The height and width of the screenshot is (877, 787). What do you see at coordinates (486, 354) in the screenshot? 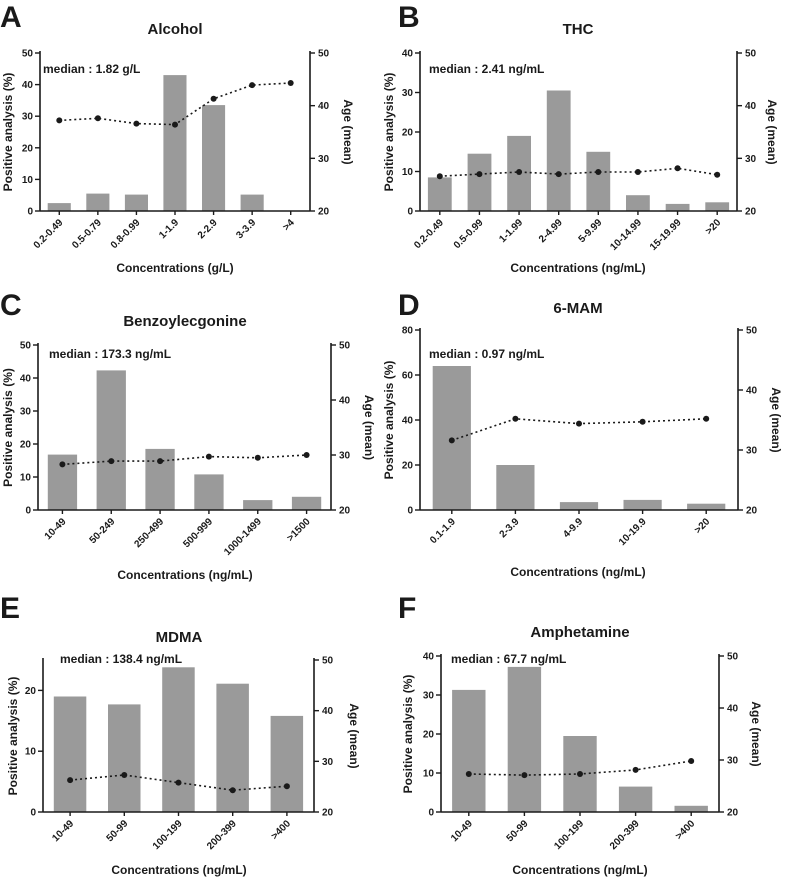
I see `panel-d-median: median : 0.97 ng/mL` at bounding box center [486, 354].